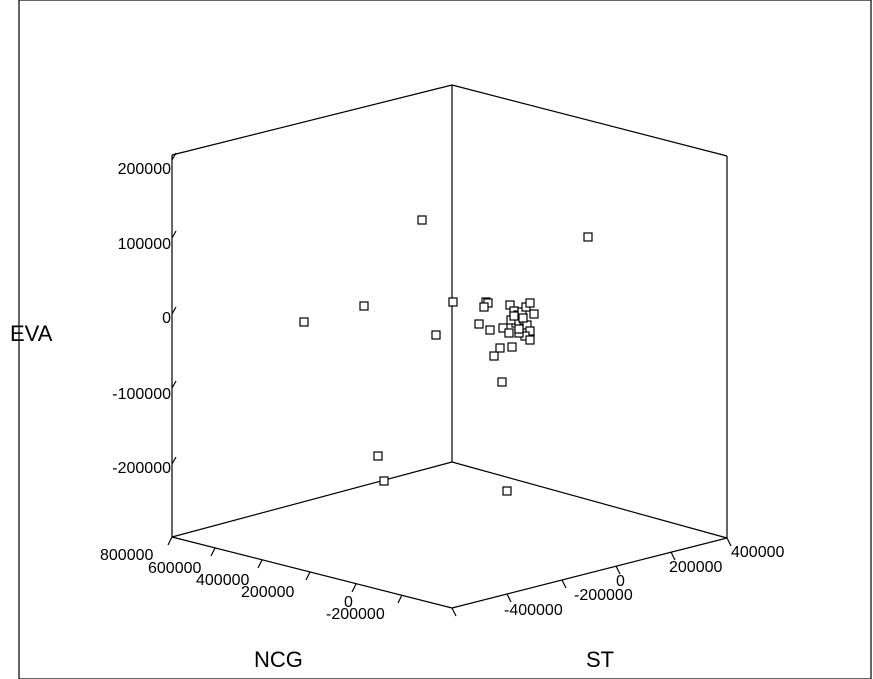 Image resolution: width=873 pixels, height=679 pixels. I want to click on cube-edge-floor-back-left, so click(312, 499).